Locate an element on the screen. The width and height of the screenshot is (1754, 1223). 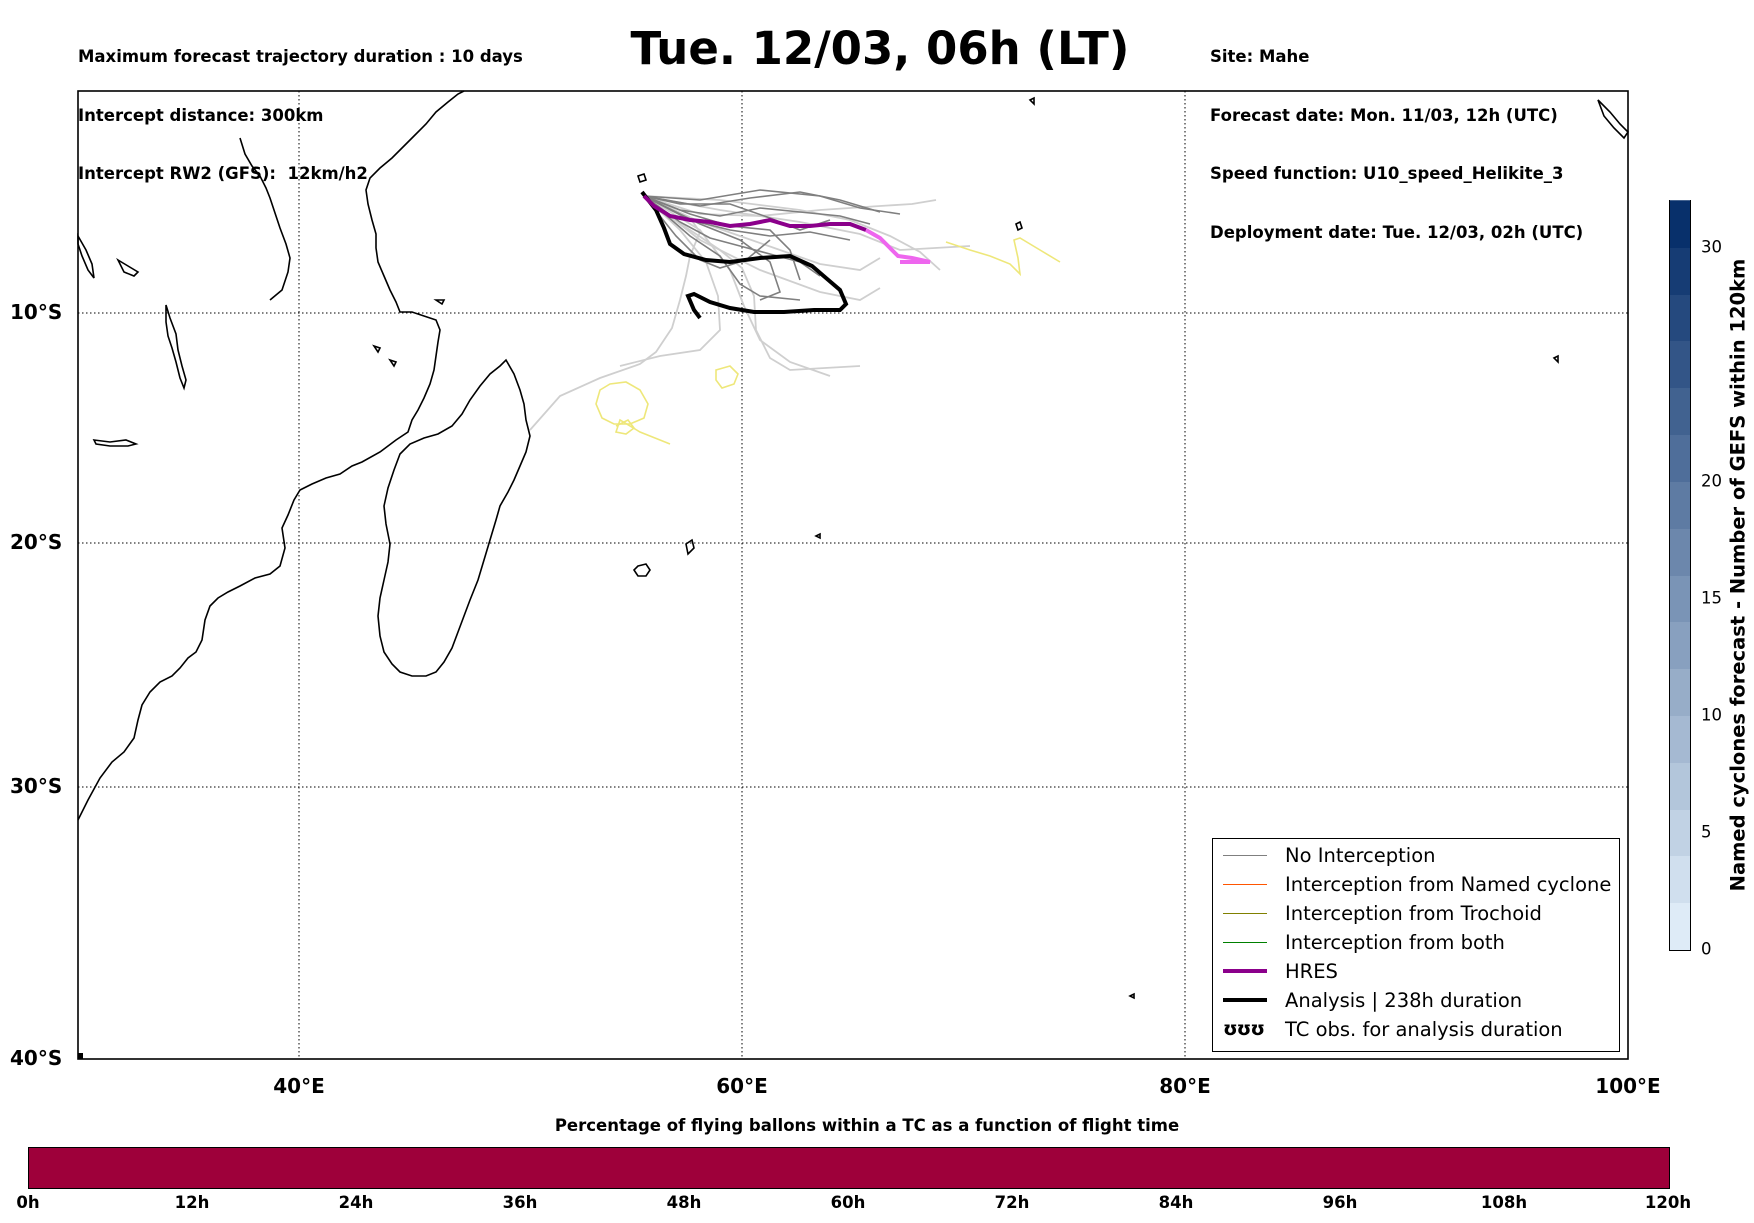
header-right-line: Deployment date: Tue. 12/03, 02h (UTC) is located at coordinates (1397, 232).